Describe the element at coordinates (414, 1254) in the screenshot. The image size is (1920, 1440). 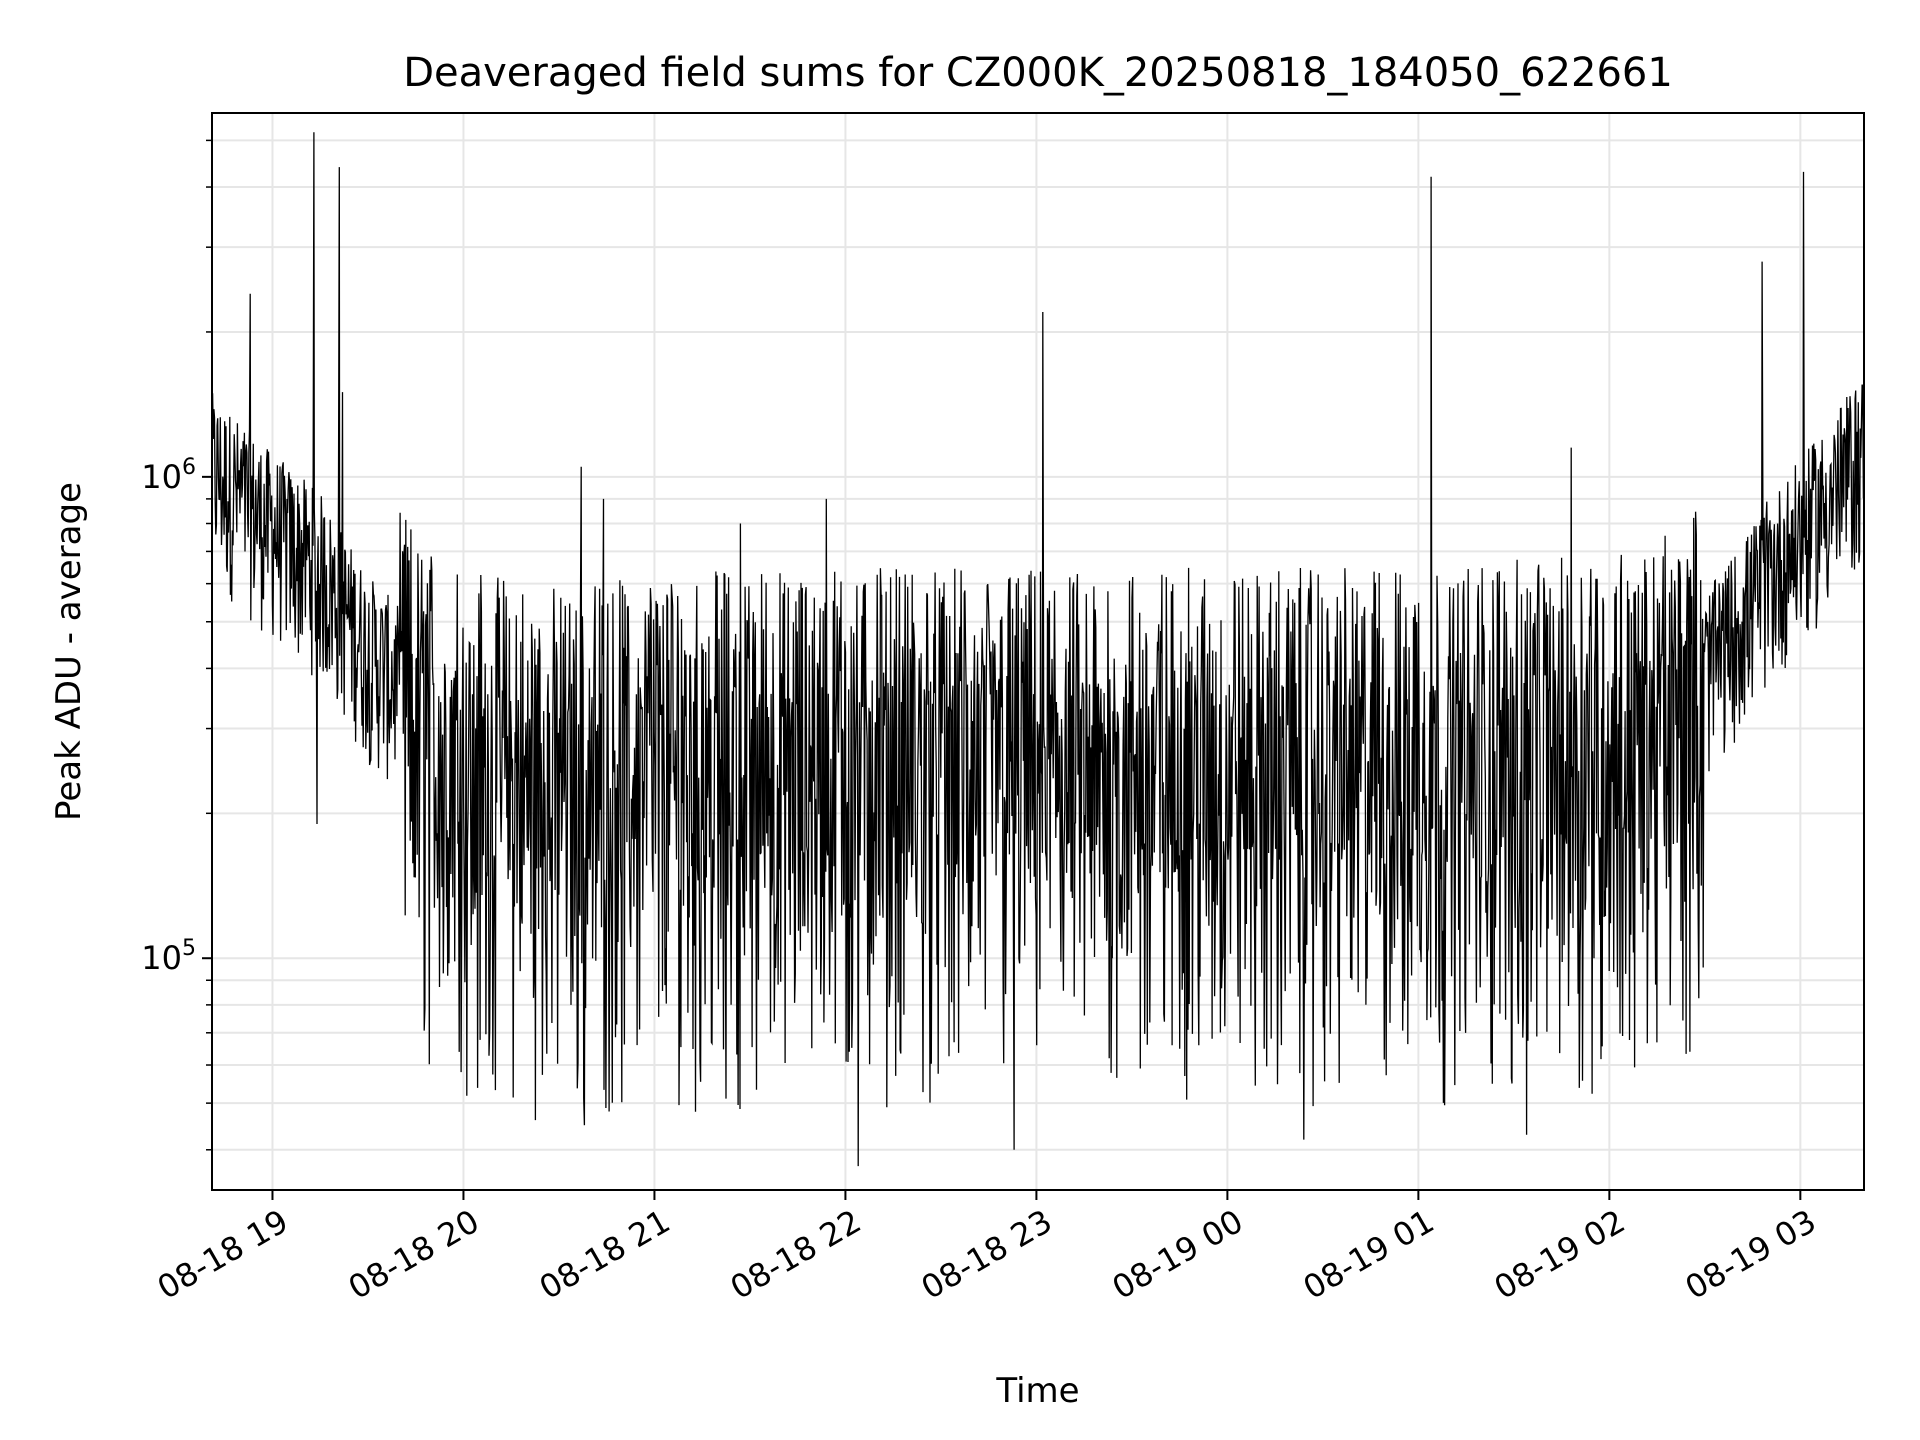
I see `x-tick-label: 08-18 20` at that location.